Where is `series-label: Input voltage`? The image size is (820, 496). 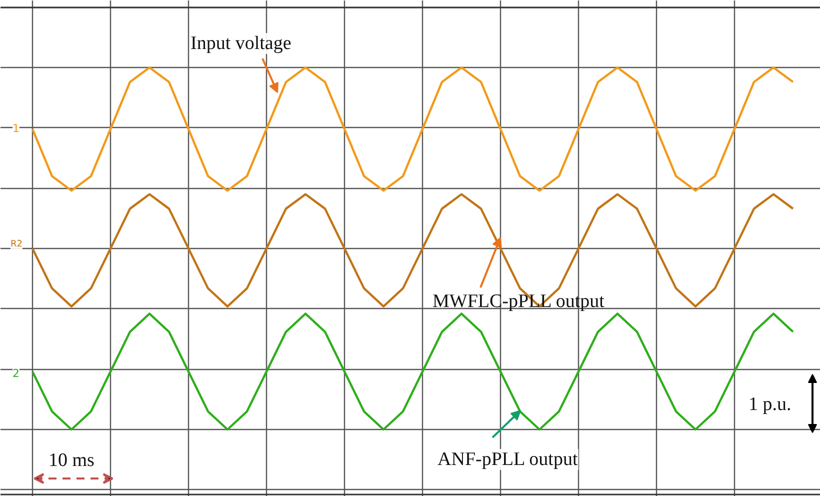
series-label: Input voltage is located at coordinates (241, 43).